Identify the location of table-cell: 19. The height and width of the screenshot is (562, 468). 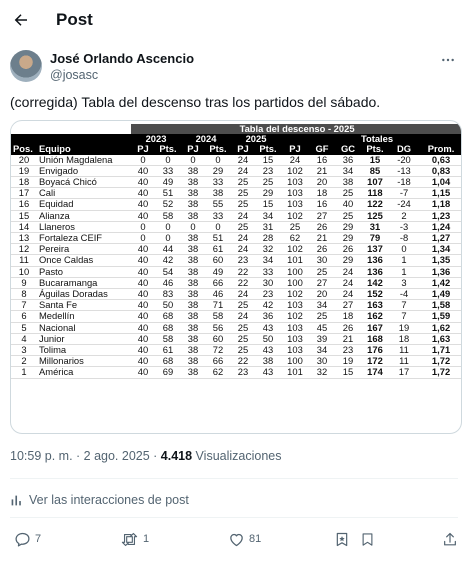
(24, 171).